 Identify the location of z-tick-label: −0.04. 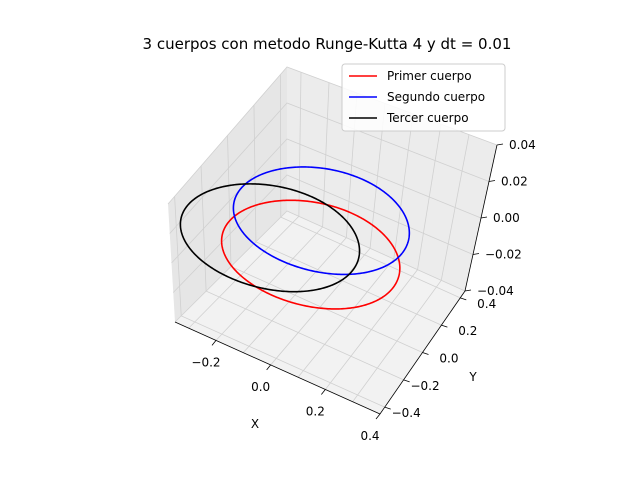
(495, 291).